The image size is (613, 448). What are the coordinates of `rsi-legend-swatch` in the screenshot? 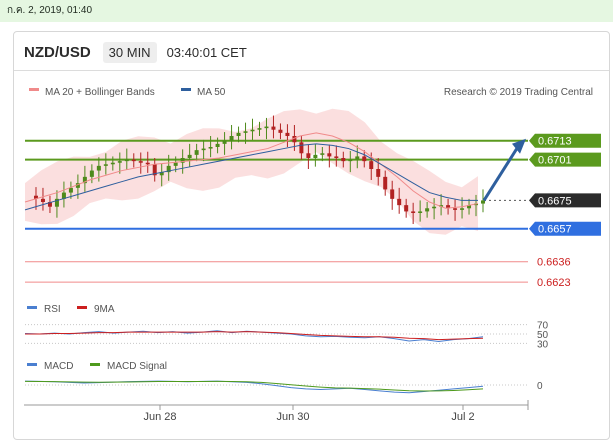 It's located at (32, 307).